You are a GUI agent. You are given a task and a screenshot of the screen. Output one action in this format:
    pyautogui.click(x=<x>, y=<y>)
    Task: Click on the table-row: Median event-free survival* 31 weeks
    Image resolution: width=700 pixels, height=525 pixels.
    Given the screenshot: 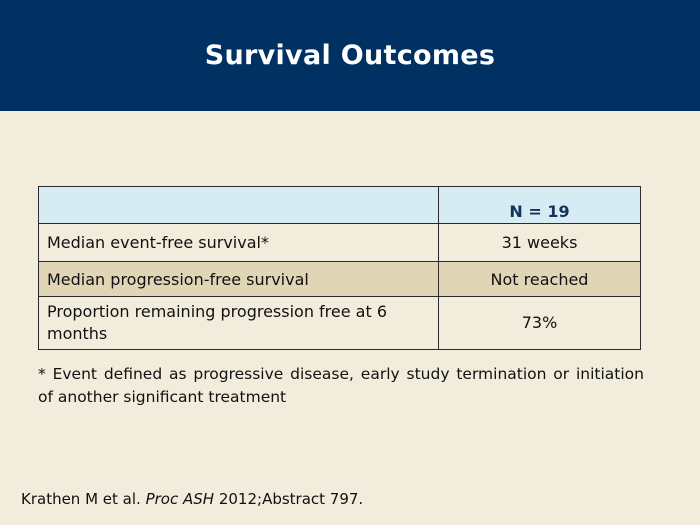 What is the action you would take?
    pyautogui.click(x=339, y=242)
    